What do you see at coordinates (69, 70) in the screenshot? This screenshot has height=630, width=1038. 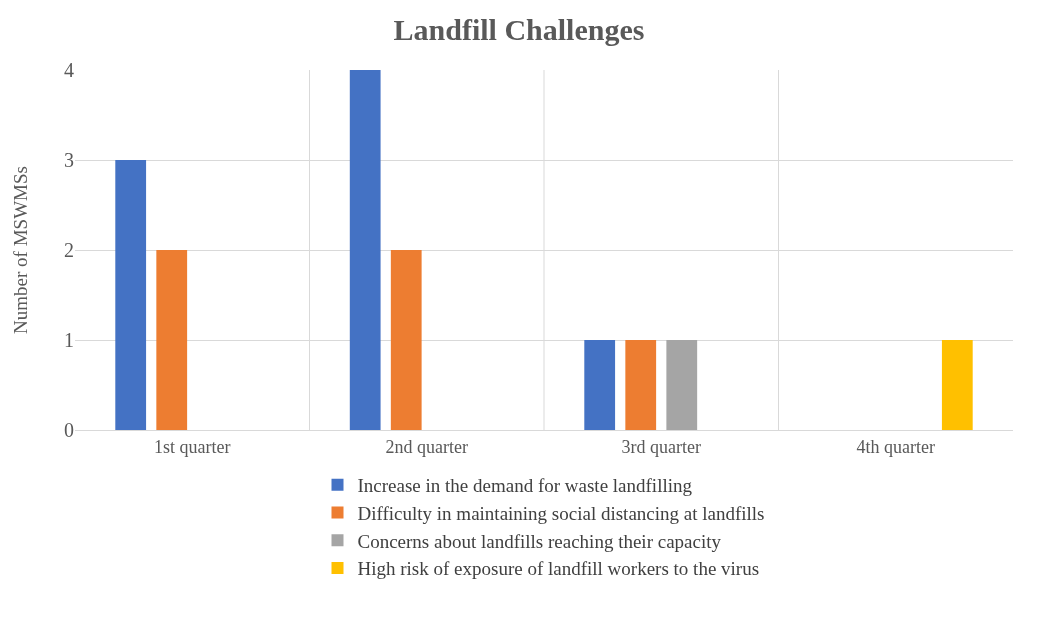 I see `y-tick-label: 4` at bounding box center [69, 70].